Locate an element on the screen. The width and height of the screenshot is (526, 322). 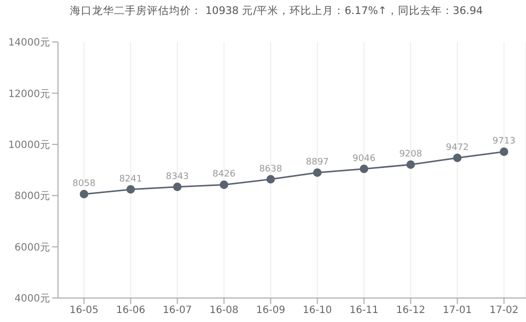
y-tick-label: 14000元 is located at coordinates (29, 43).